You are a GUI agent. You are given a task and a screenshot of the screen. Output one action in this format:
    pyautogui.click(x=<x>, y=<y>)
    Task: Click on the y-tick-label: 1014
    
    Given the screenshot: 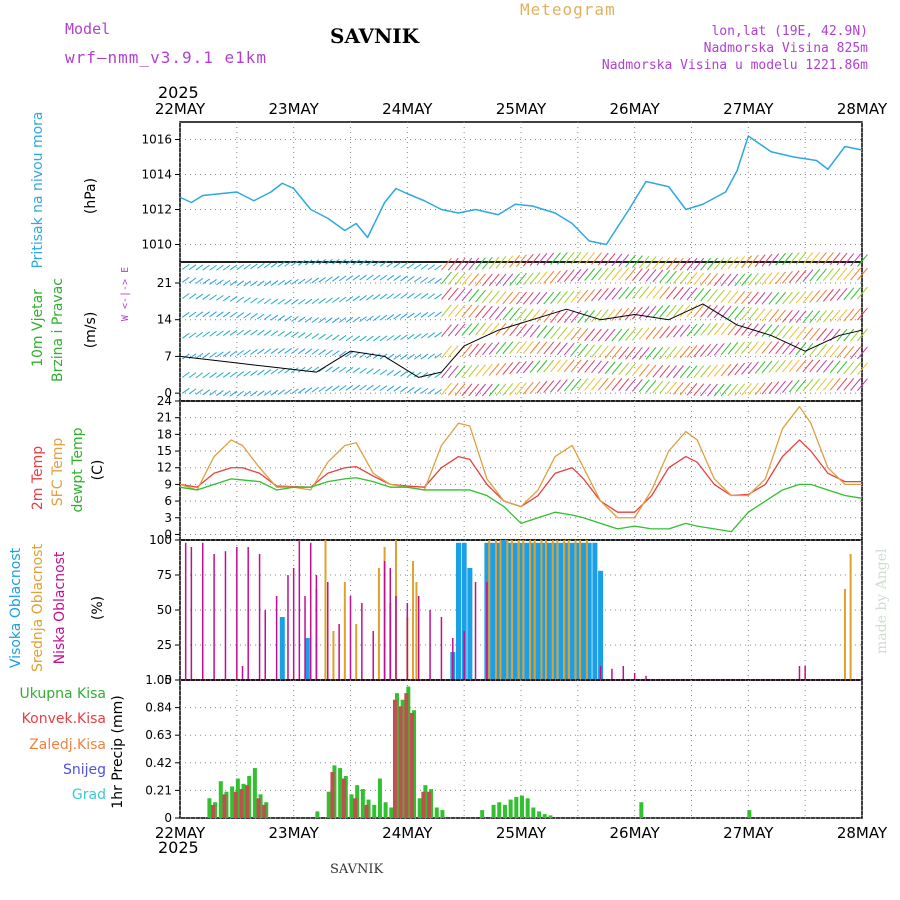 What is the action you would take?
    pyautogui.click(x=156, y=175)
    